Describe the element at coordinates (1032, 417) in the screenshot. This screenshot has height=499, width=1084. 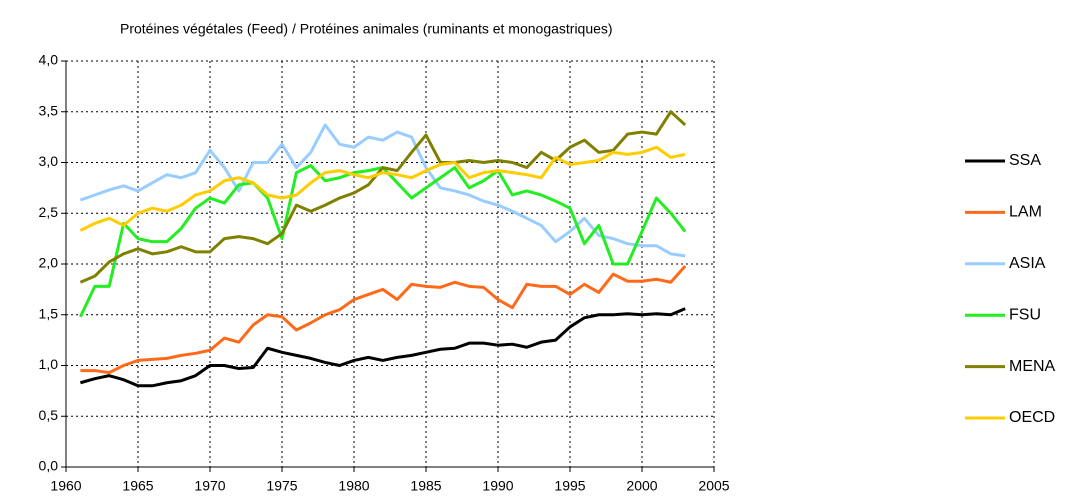
I see `legend-label: OECD` at that location.